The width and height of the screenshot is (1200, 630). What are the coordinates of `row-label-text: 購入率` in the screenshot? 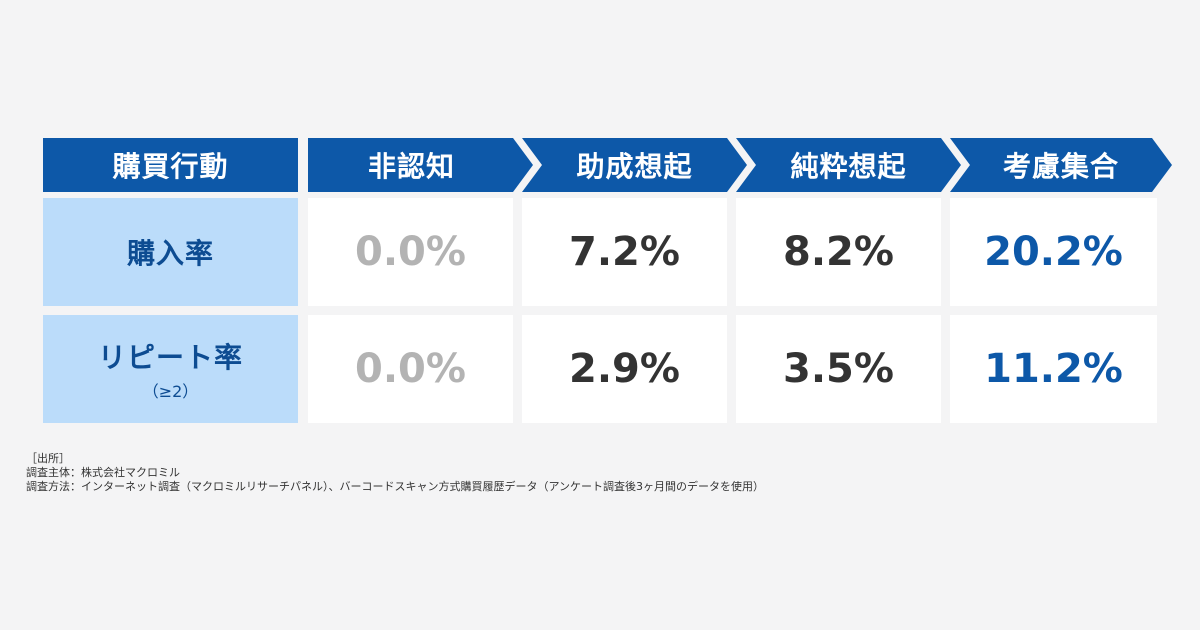 It's located at (170, 253).